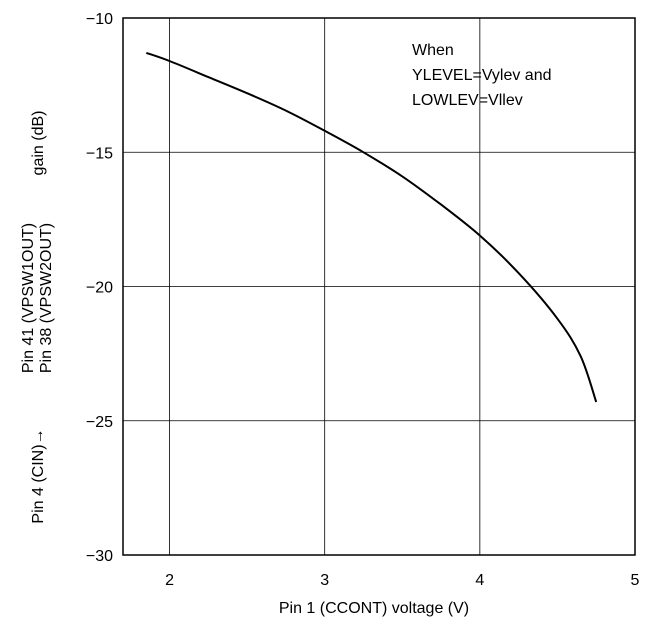  What do you see at coordinates (38, 143) in the screenshot?
I see `y-axis-title-suffix: gain (dB)` at bounding box center [38, 143].